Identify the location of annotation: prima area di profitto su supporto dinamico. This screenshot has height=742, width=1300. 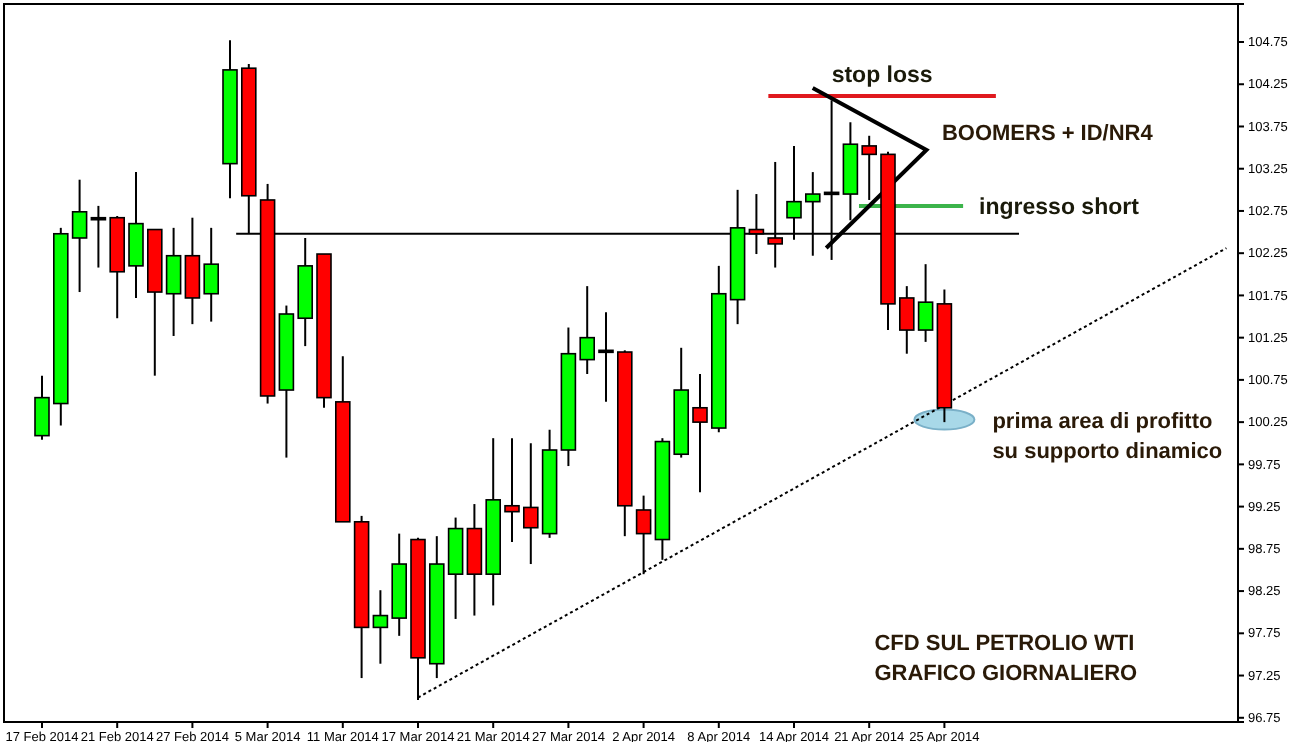
(1107, 436).